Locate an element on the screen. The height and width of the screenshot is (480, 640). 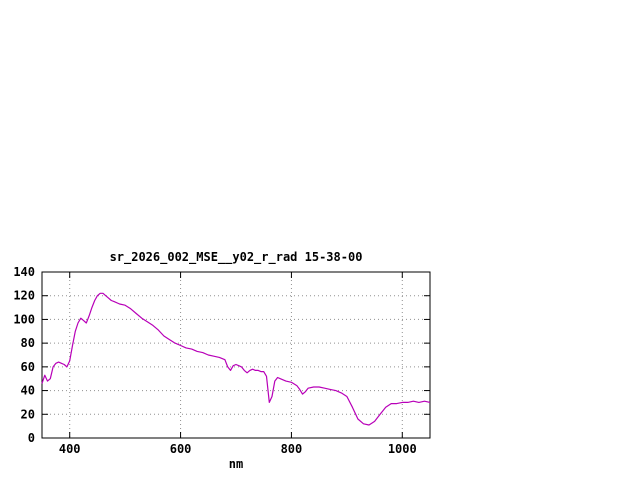
y-tick-label: 80 is located at coordinates (28, 343).